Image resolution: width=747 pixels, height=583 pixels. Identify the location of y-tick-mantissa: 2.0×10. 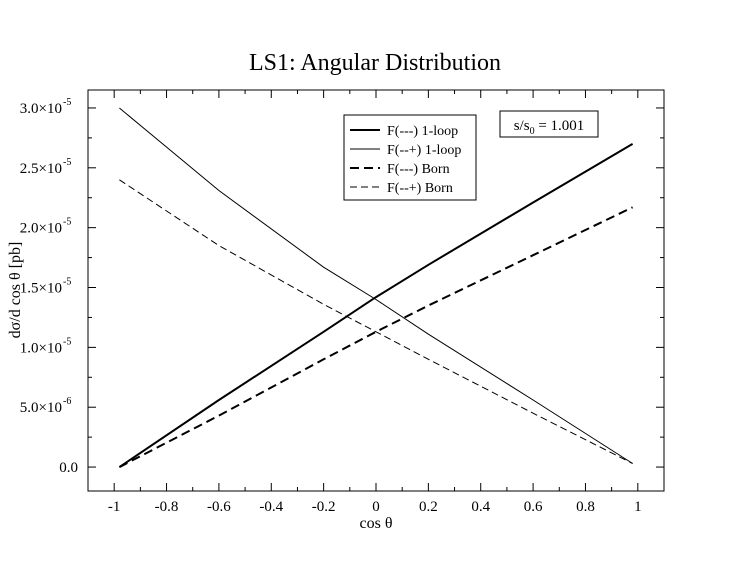
(41, 229).